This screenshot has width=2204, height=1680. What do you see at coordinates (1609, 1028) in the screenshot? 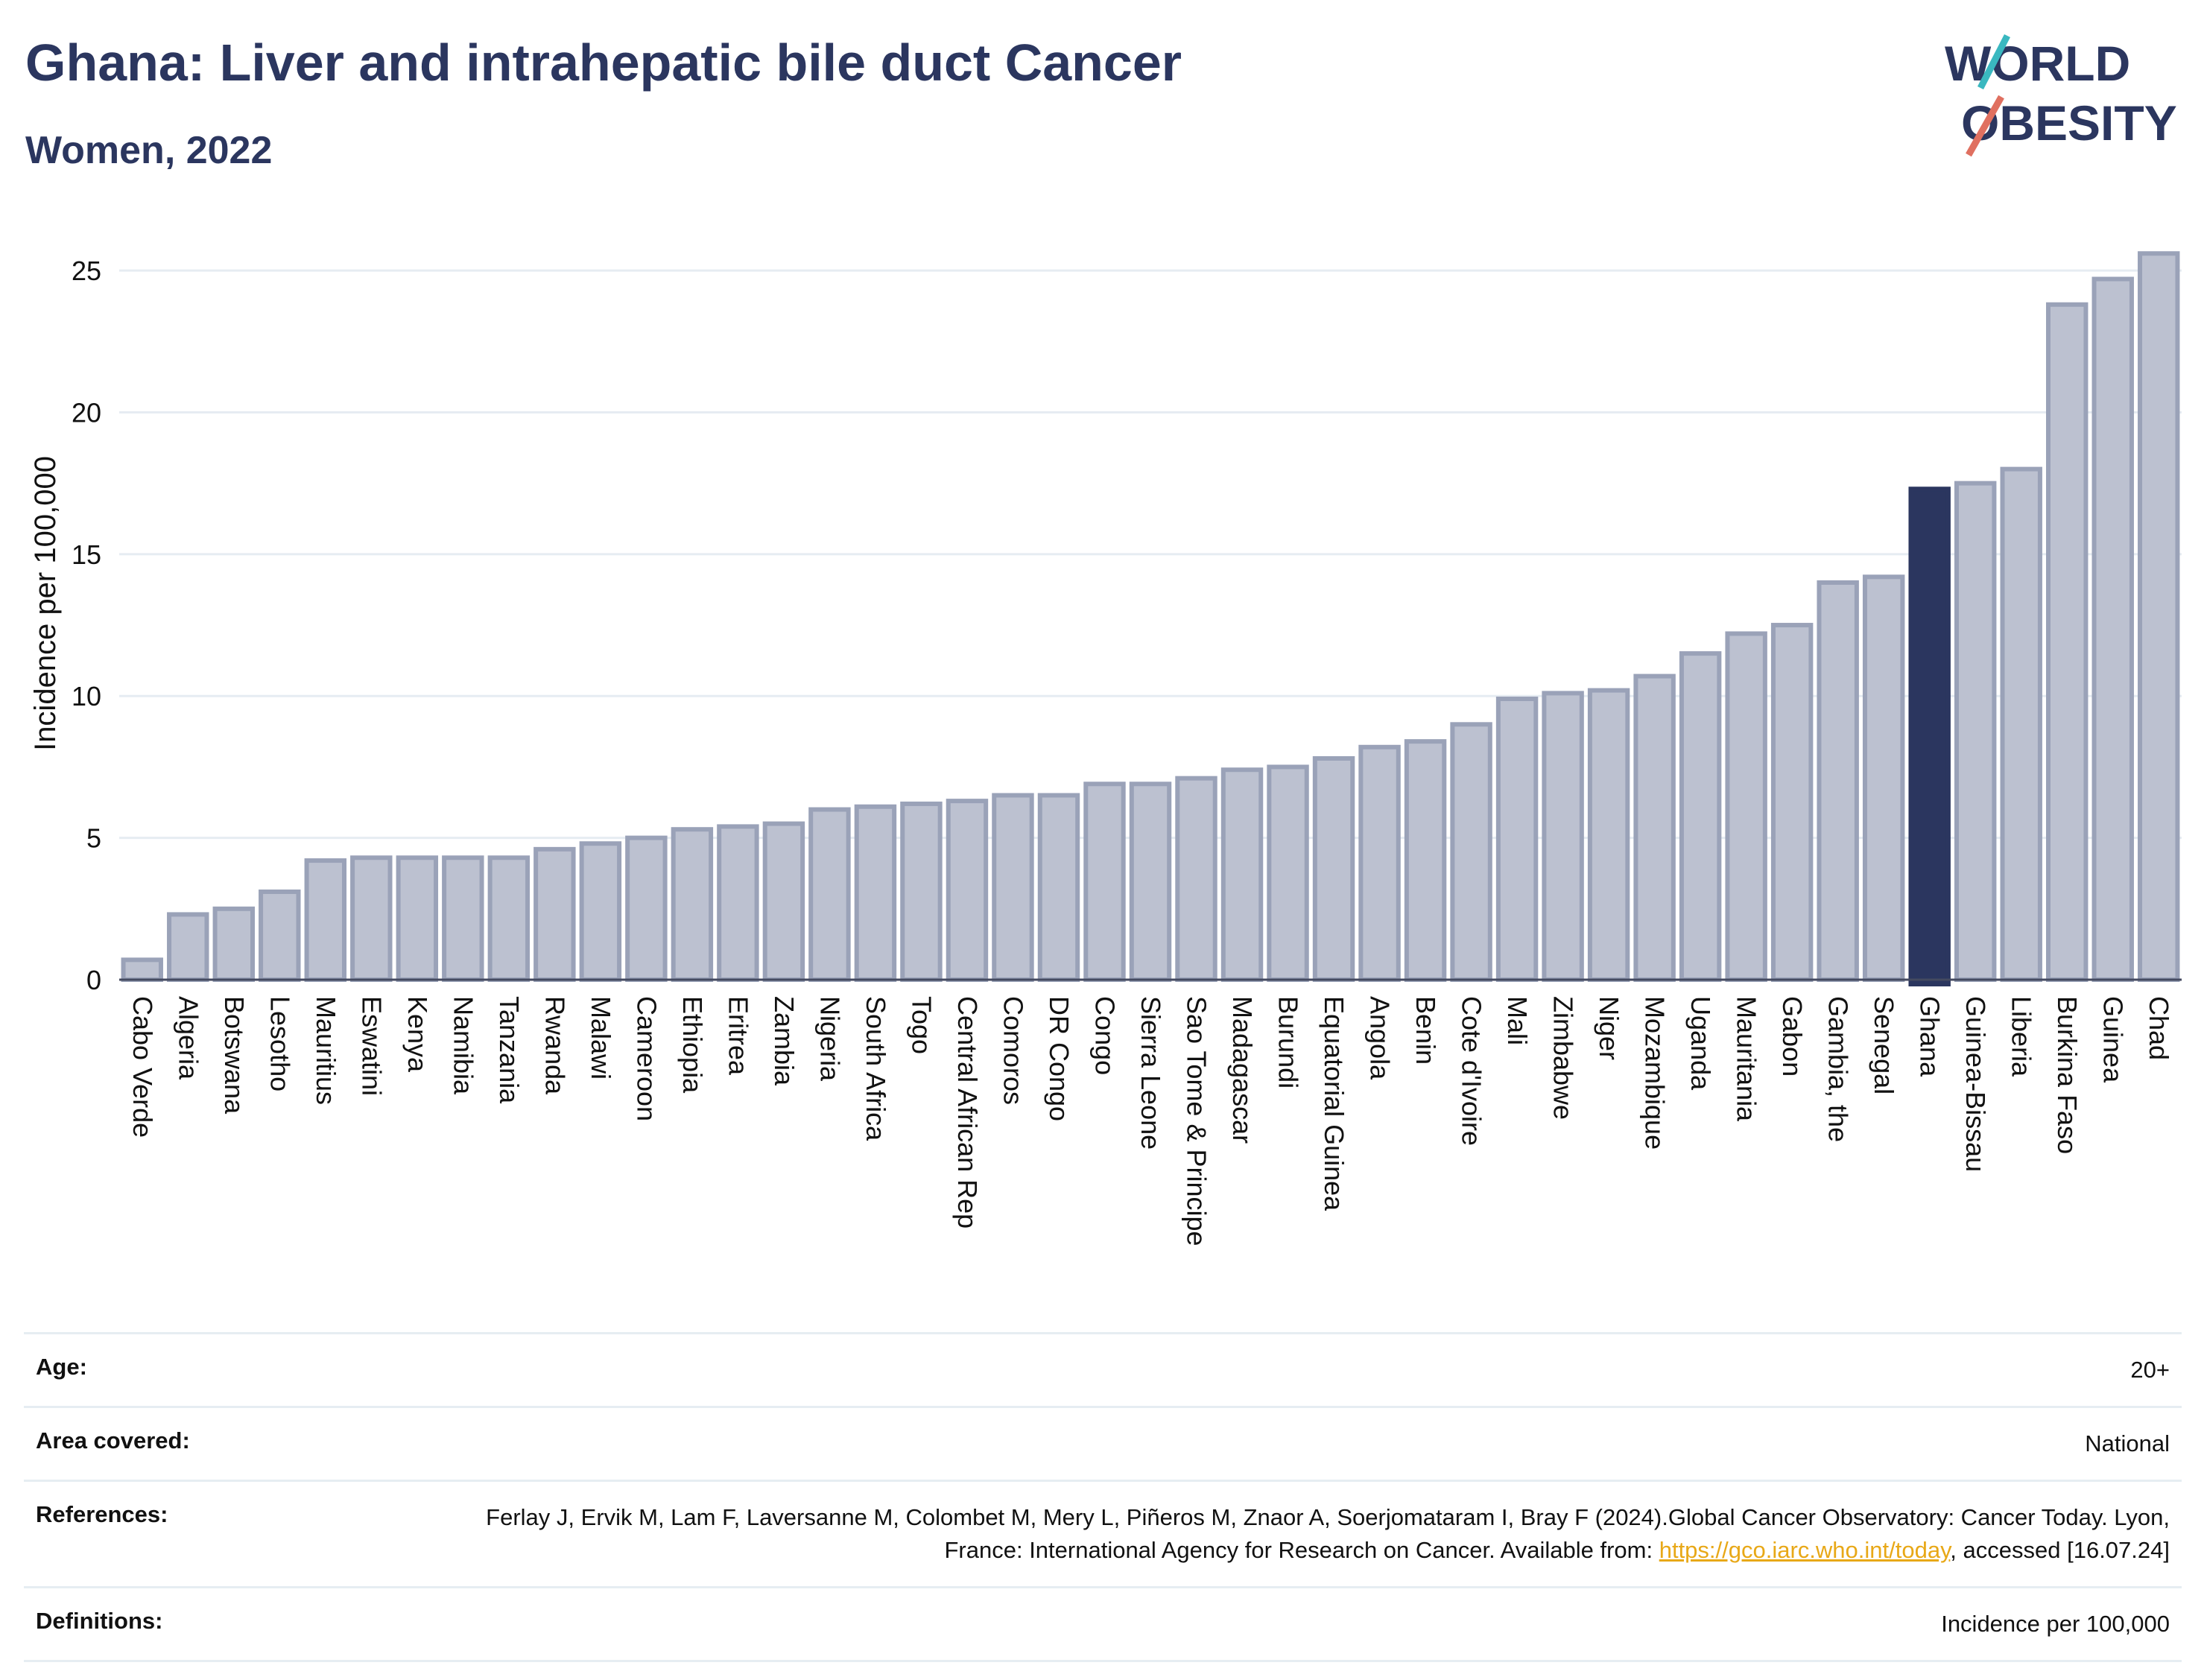
I see `x-tick-label: Niger` at bounding box center [1609, 1028].